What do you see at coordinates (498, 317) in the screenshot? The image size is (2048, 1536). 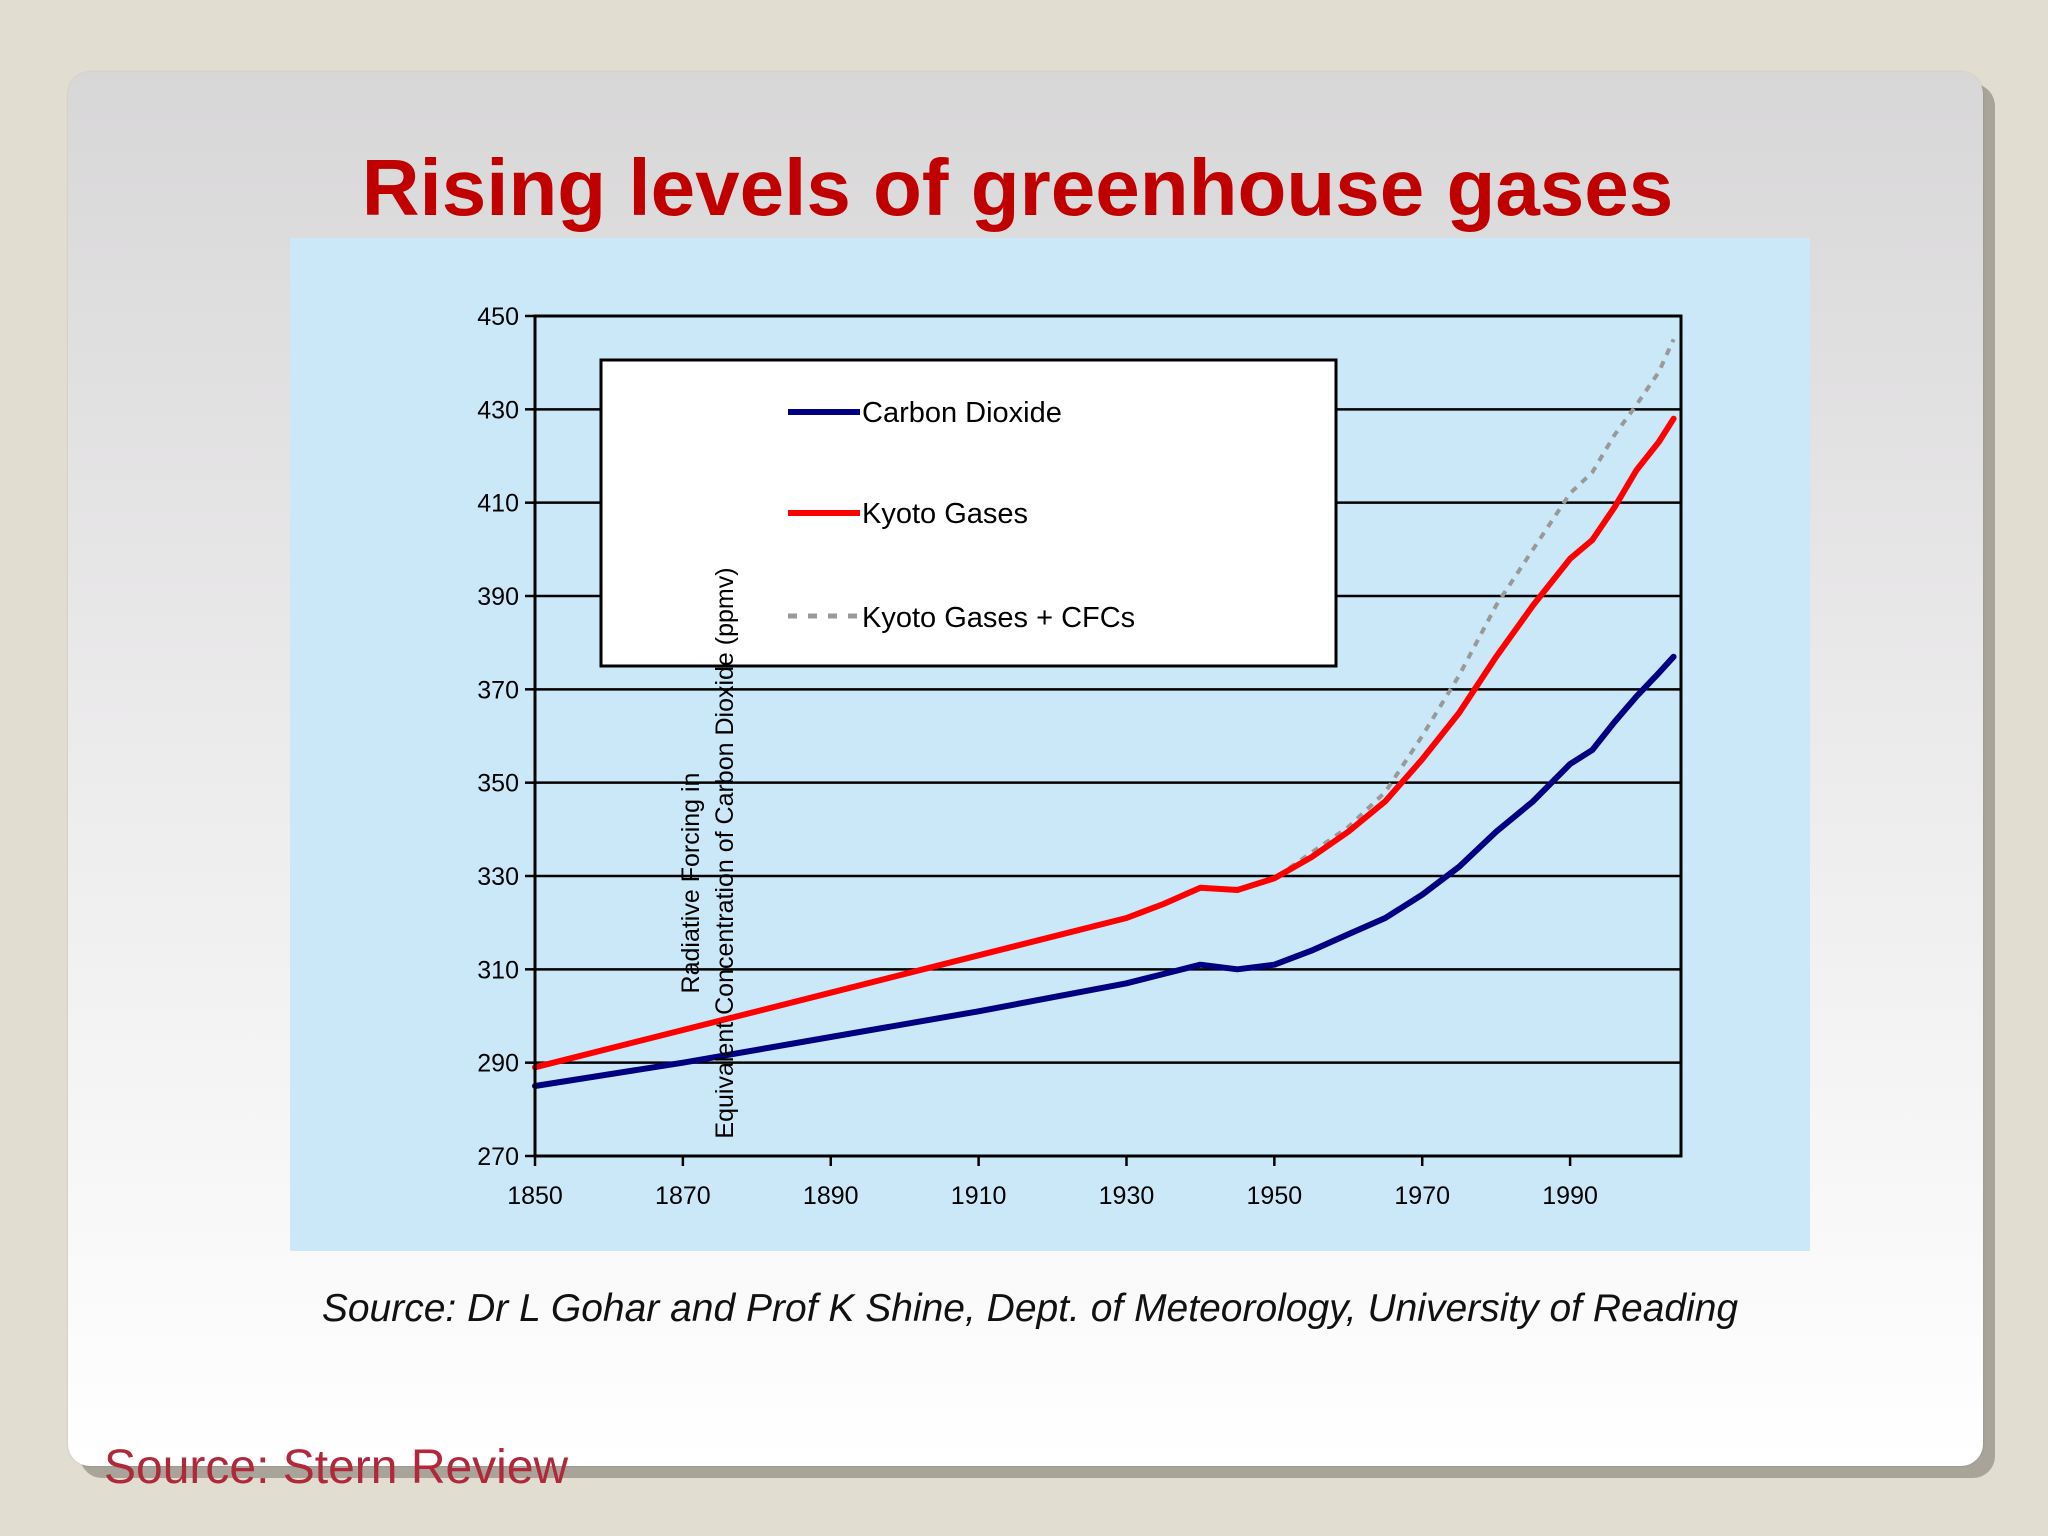 I see `y-tick-label-450: 450` at bounding box center [498, 317].